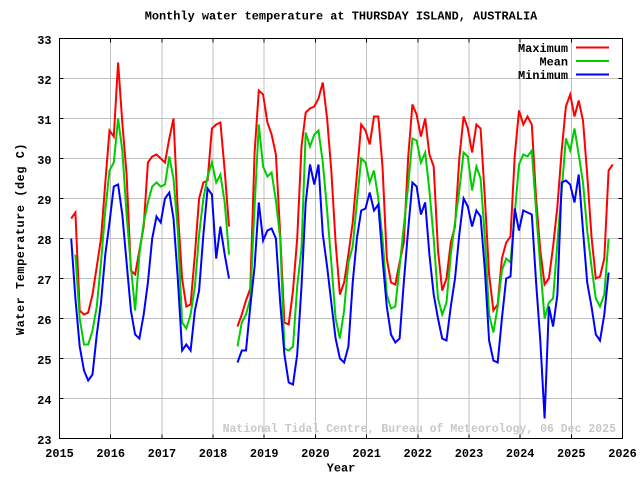  I want to click on svg-text: 2017, so click(162, 454).